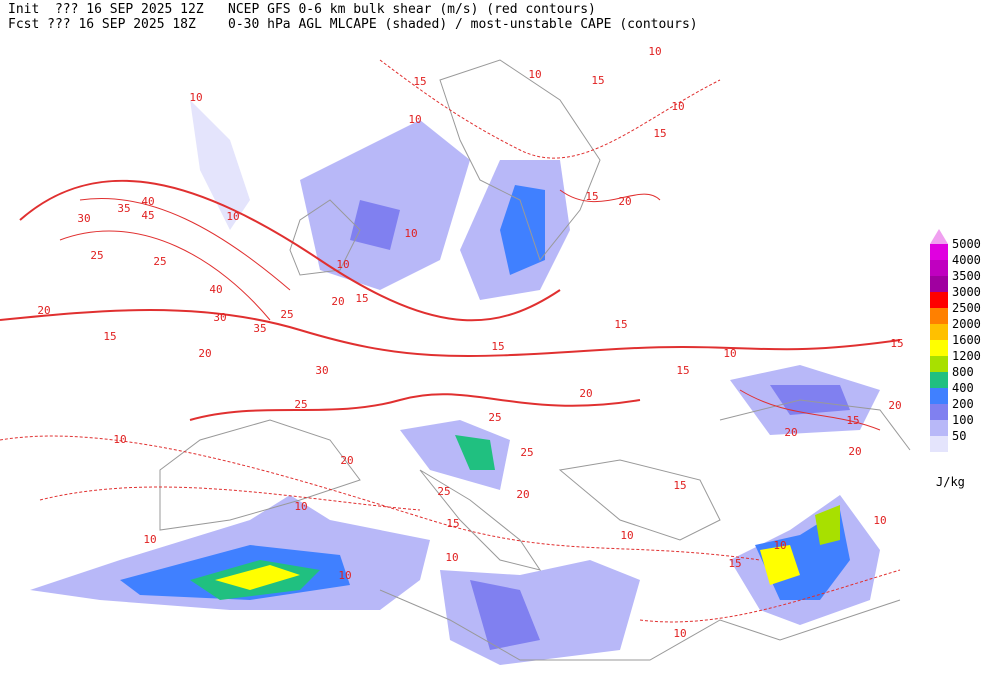  Describe the element at coordinates (966, 292) in the screenshot. I see `colorbar-label: 3000` at that location.